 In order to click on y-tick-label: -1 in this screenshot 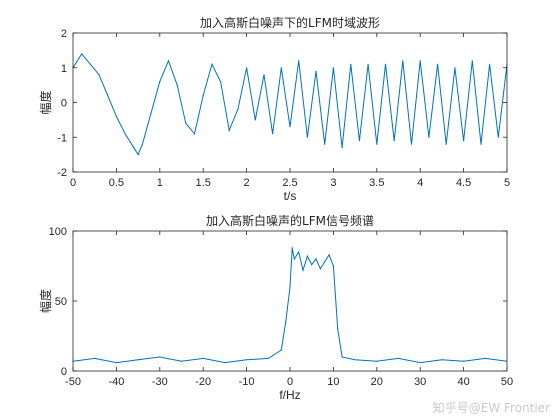, I will do `click(62, 138)`.